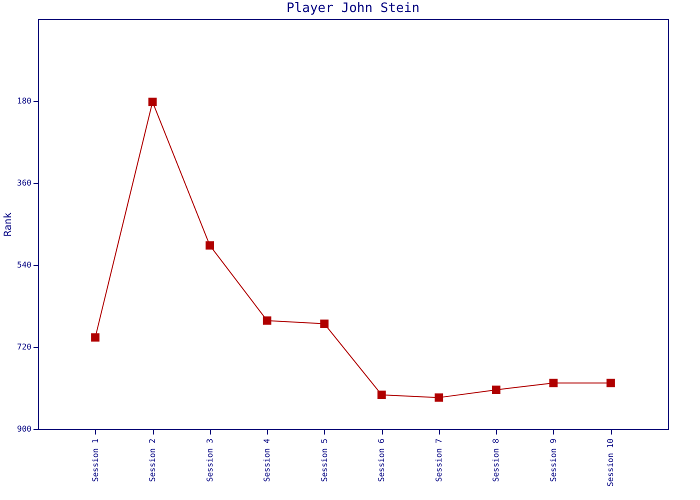 The image size is (700, 500). What do you see at coordinates (24, 183) in the screenshot?
I see `y-tick-label: 360` at bounding box center [24, 183].